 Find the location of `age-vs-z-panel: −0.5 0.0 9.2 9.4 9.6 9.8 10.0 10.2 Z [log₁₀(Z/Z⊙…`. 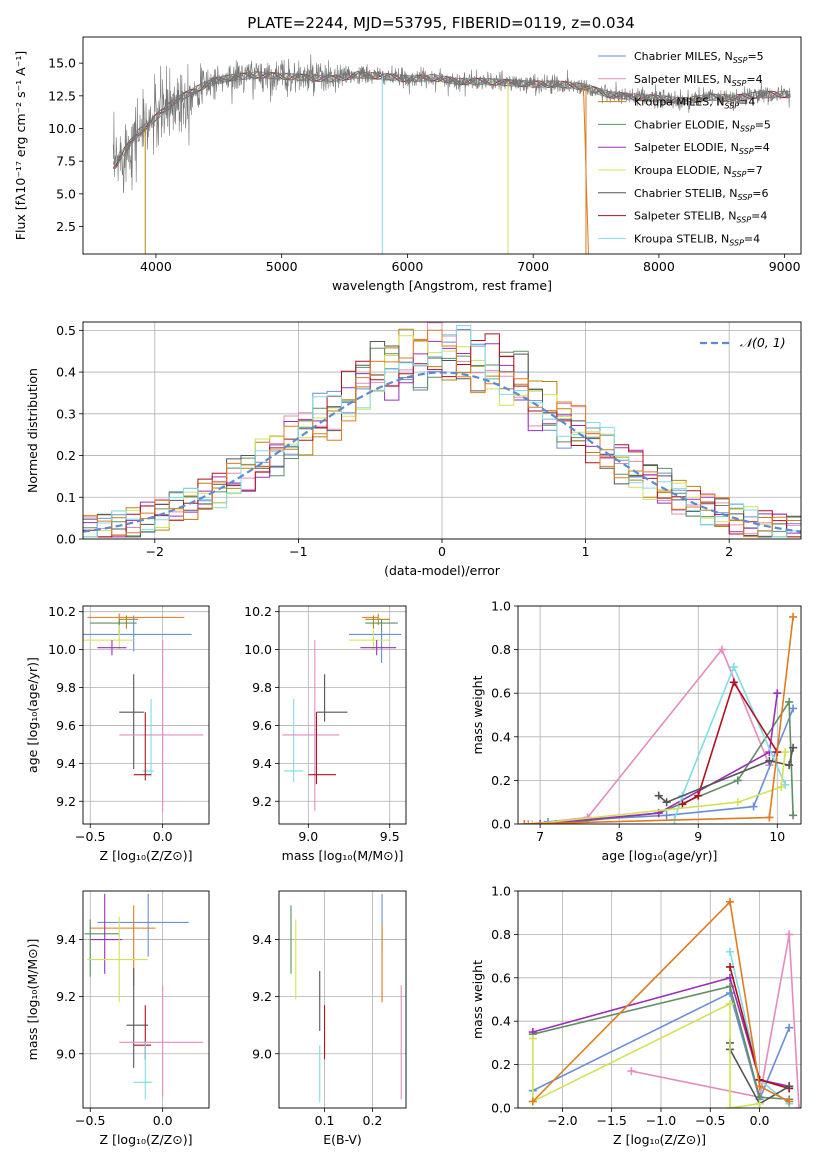

age-vs-z-panel: −0.5 0.0 9.2 9.4 9.6 9.8 10.0 10.2 Z [log₁₀(Z/Z⊙… is located at coordinates (117, 733).